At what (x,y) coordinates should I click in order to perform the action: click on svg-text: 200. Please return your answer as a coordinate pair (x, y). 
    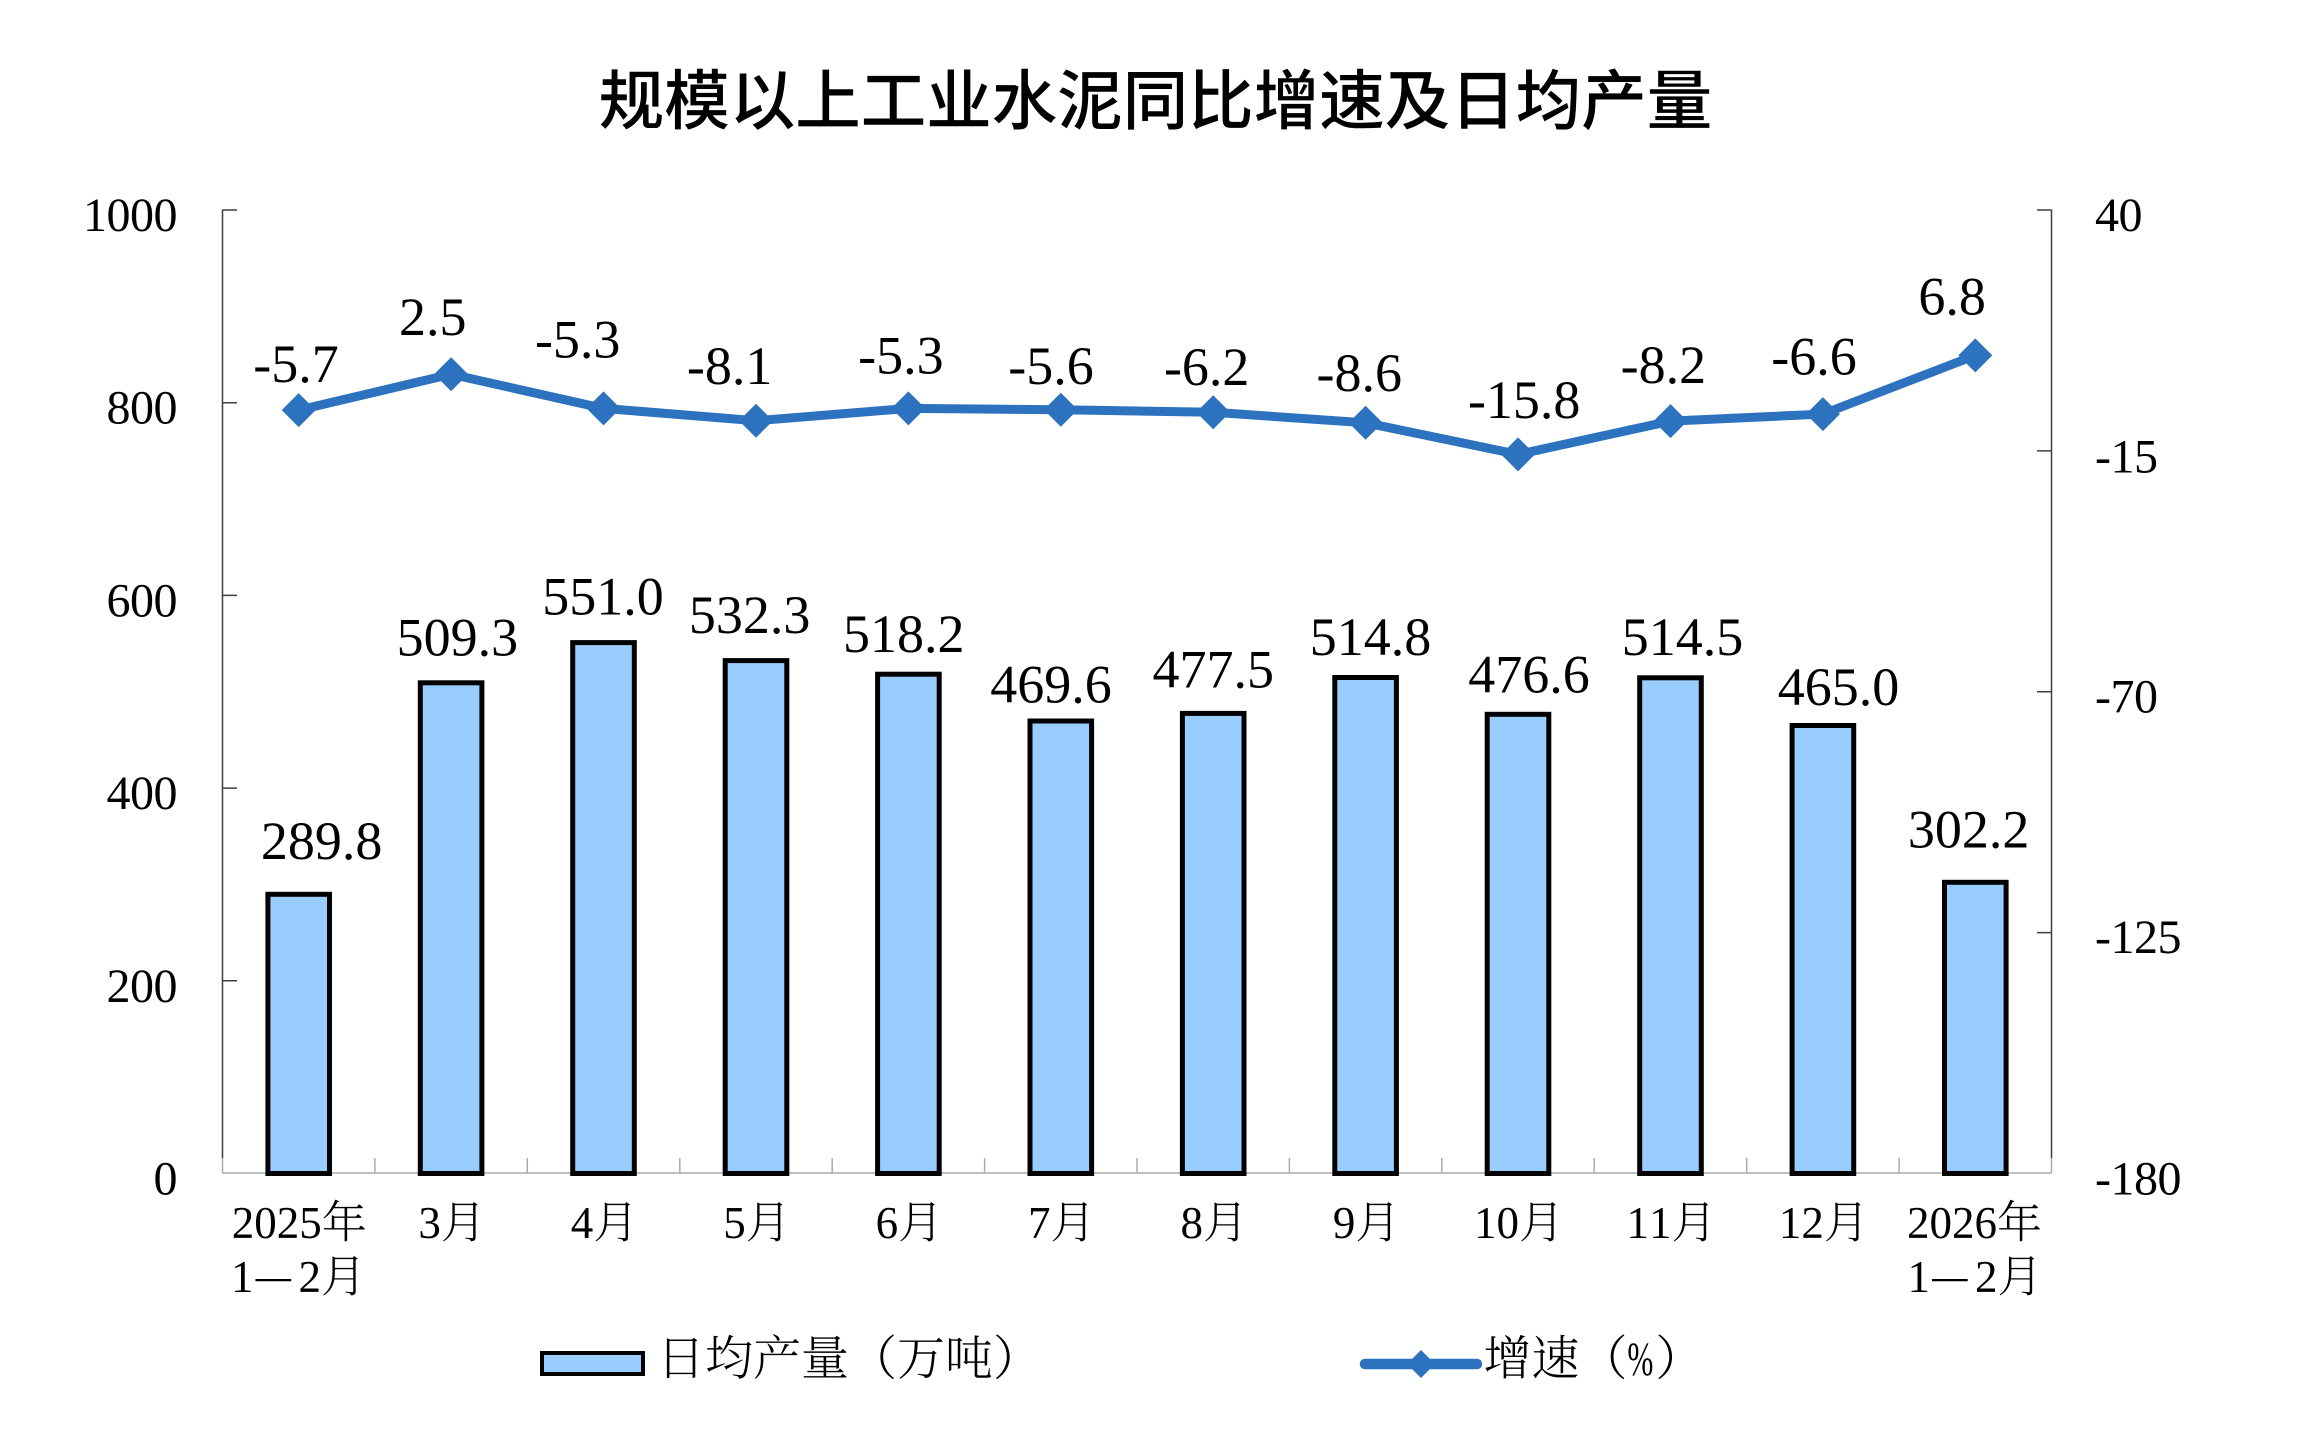
    Looking at the image, I should click on (142, 986).